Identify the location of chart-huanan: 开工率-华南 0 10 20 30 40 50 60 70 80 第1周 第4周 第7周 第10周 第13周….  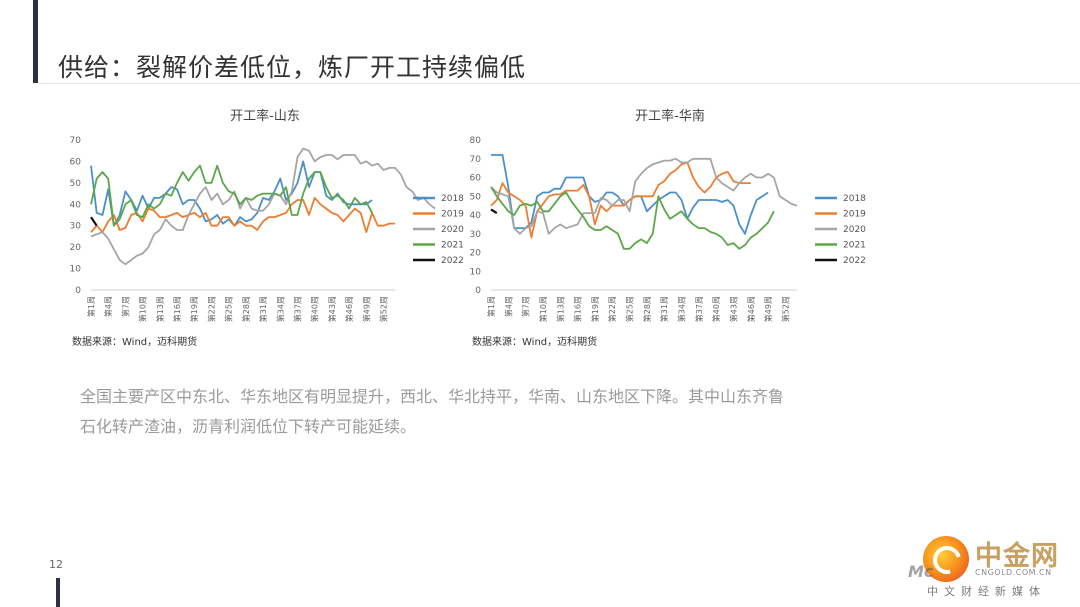
(668, 228).